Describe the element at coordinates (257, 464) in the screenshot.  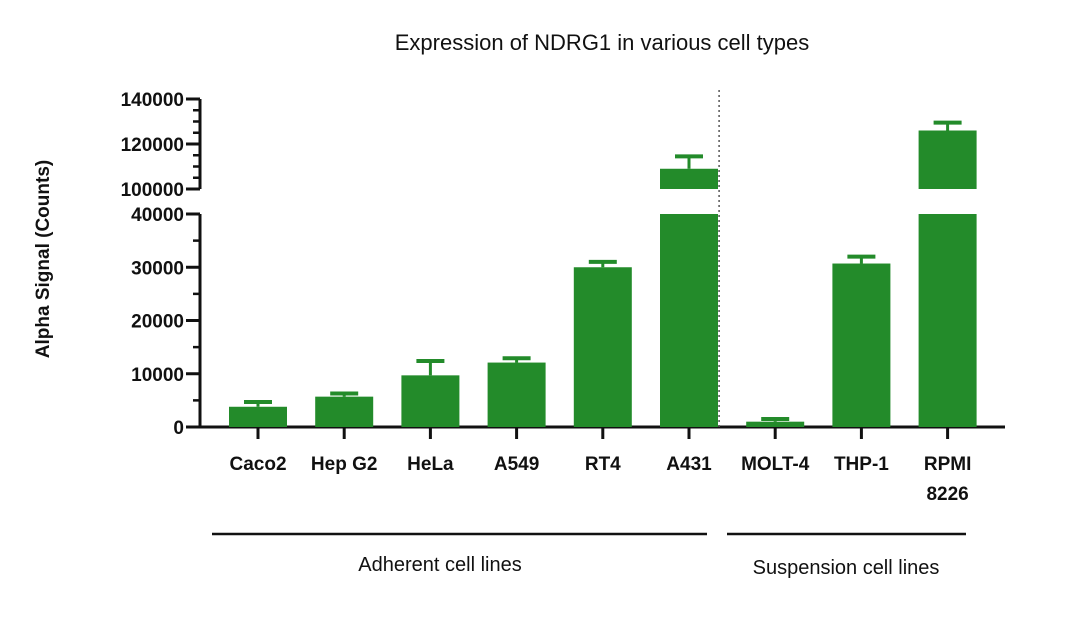
I see `x-tick-label: Caco2` at that location.